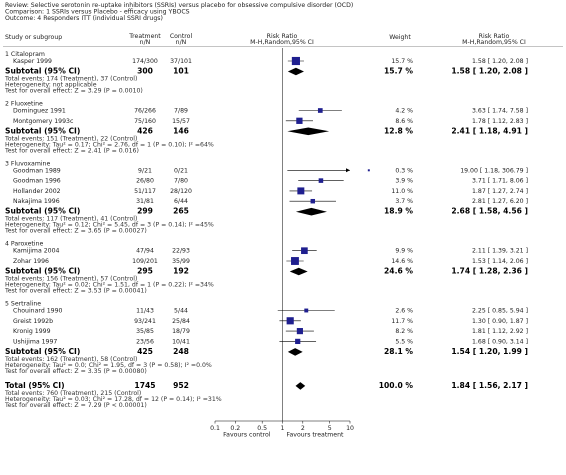 The height and width of the screenshot is (475, 566). Describe the element at coordinates (145, 42) in the screenshot. I see `header-treatment-sub: n/N` at that location.